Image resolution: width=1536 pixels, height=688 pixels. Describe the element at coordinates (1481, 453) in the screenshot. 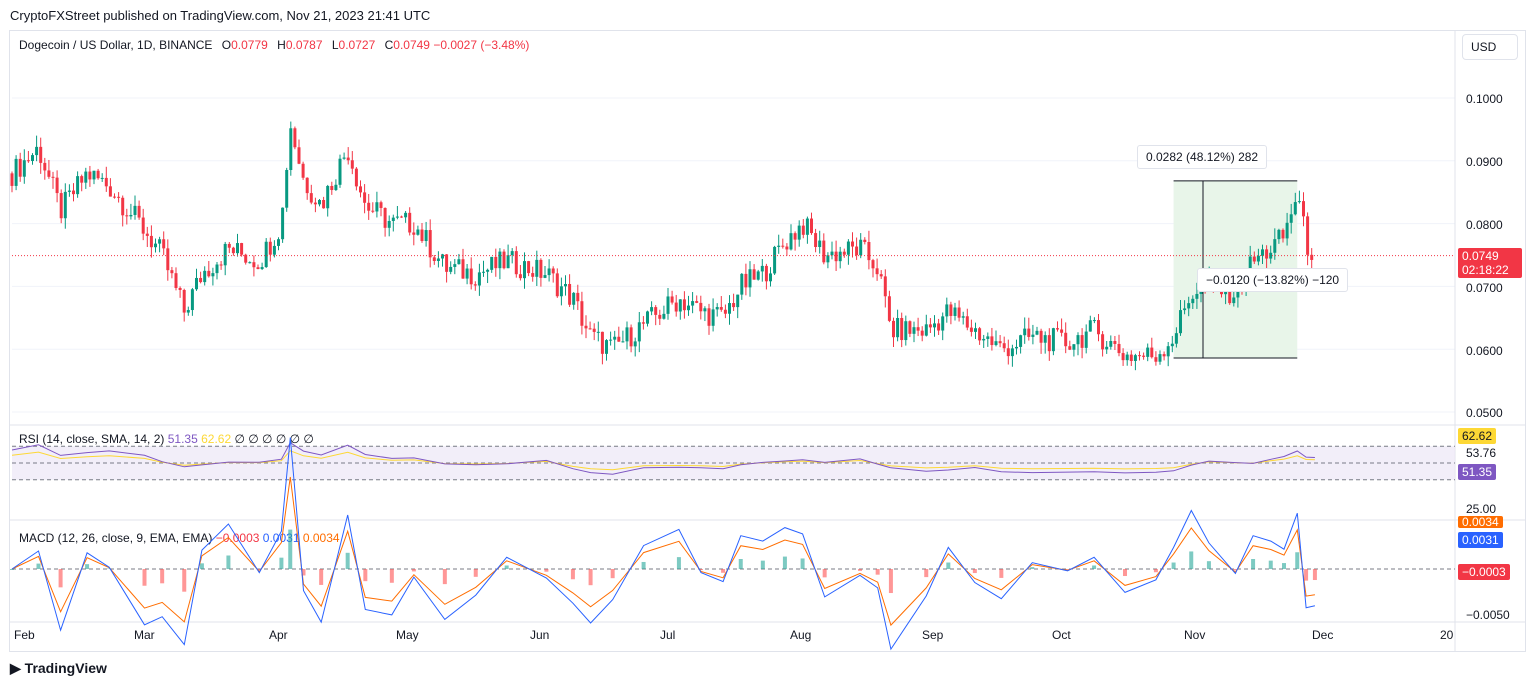

I see `rsi-axis-label: 53.76` at that location.